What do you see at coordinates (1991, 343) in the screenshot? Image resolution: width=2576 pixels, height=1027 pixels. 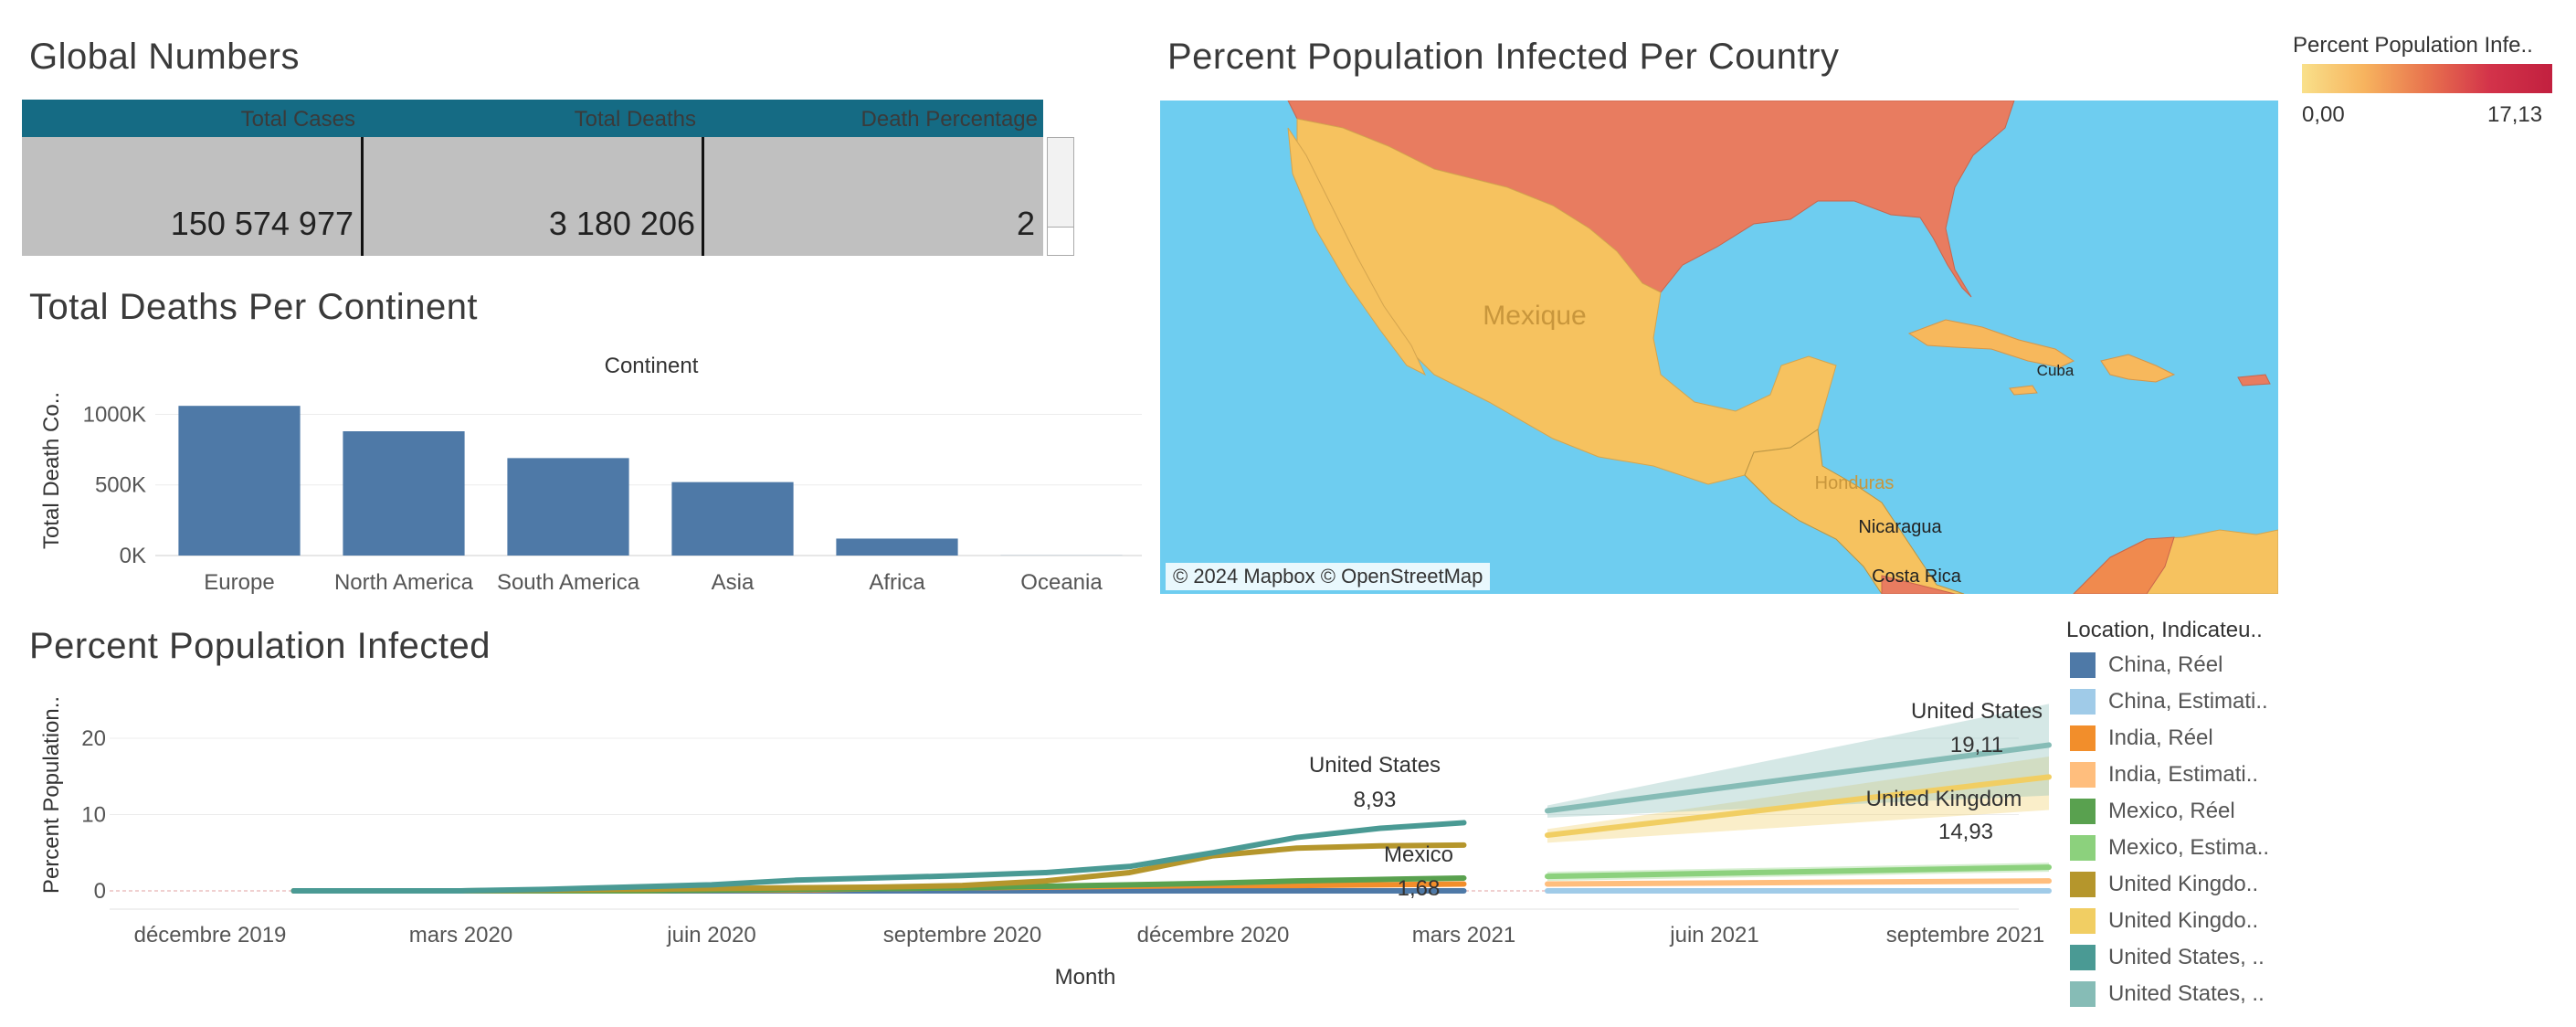 I see `cuba-region` at bounding box center [1991, 343].